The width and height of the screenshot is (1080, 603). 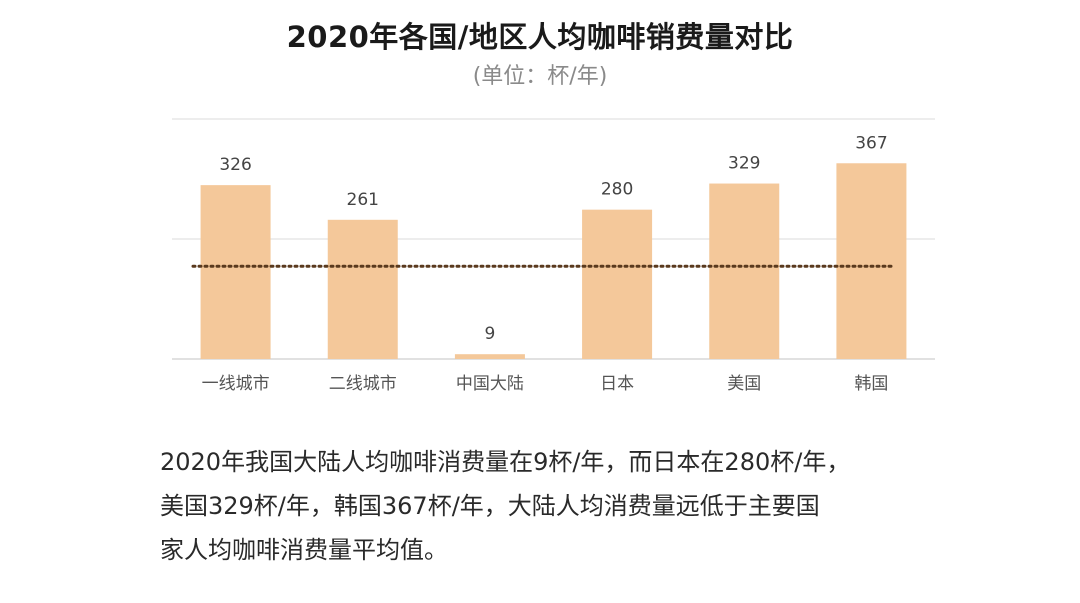 I want to click on caption-line: 2020年我国大陆人均咖啡消费量在9杯/年，而日本在280杯/年，, so click(x=505, y=462).